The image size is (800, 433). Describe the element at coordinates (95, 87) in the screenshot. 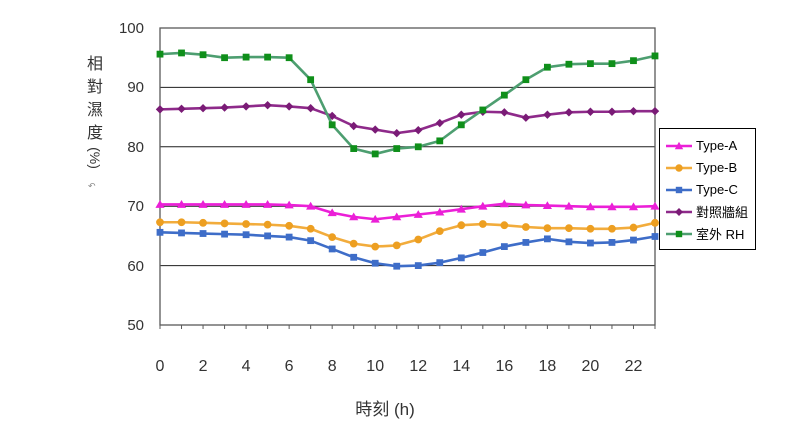

I see `y-axis-title-char: 對` at that location.